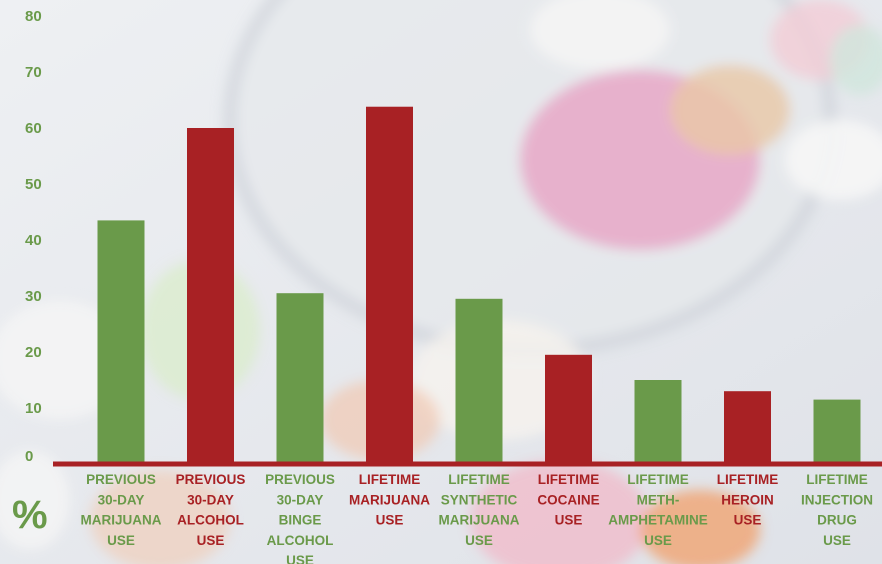 The height and width of the screenshot is (564, 882). I want to click on y-tick-label: 40, so click(33, 240).